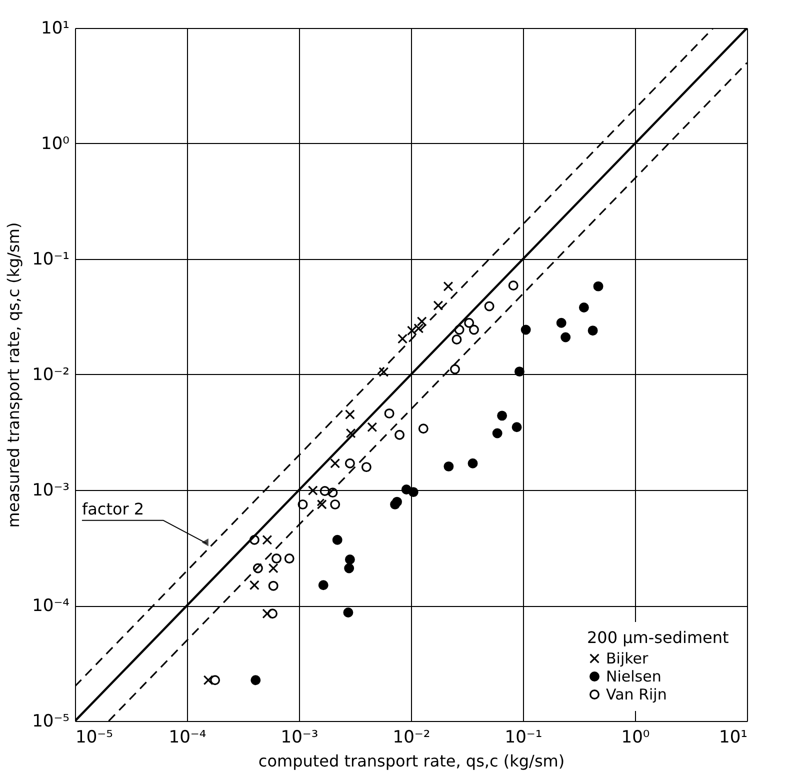 This screenshot has width=801, height=773. What do you see at coordinates (55, 144) in the screenshot?
I see `y-tick-label: 10⁰` at bounding box center [55, 144].